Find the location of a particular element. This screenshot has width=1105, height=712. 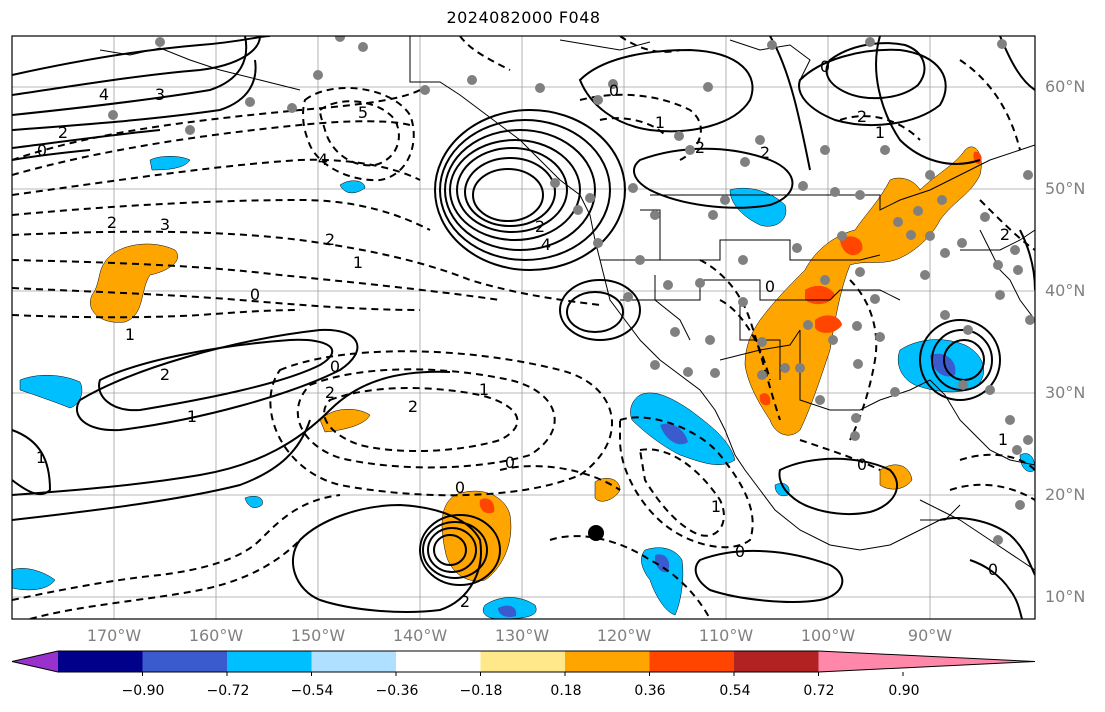

lat-label-10: 10°N is located at coordinates (1065, 596).